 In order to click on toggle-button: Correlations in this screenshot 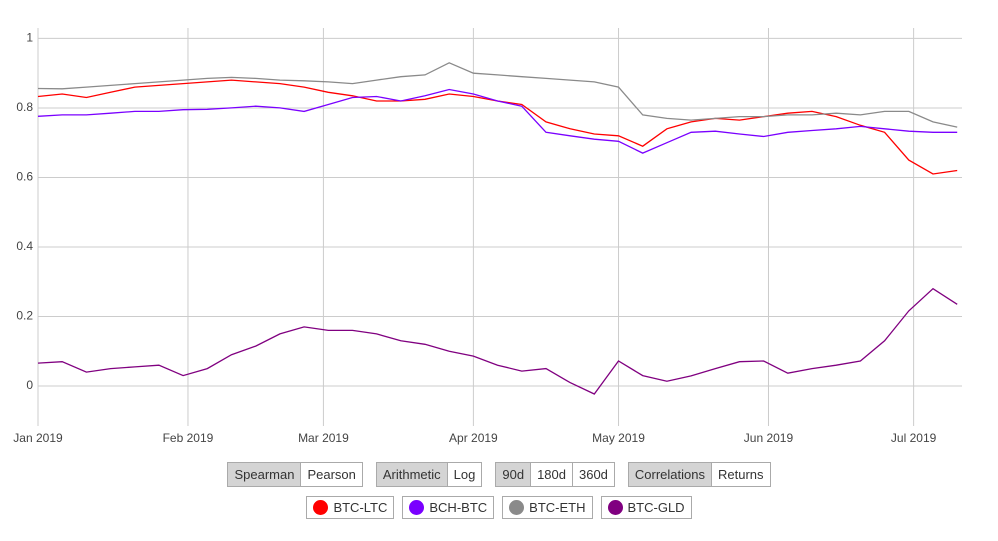, I will do `click(669, 474)`.